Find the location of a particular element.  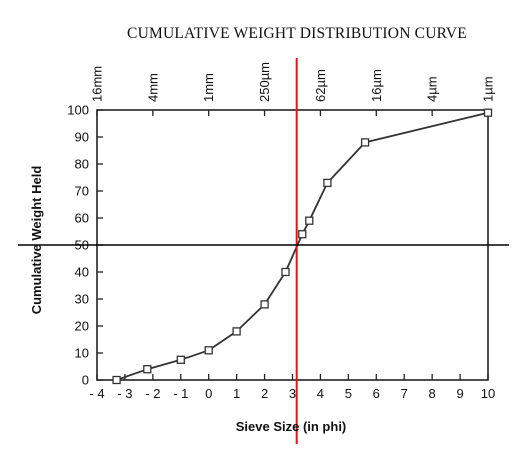

chart-title: CUMULATIVE WEIGHT DISTRIBUTION CURVE is located at coordinates (297, 33).